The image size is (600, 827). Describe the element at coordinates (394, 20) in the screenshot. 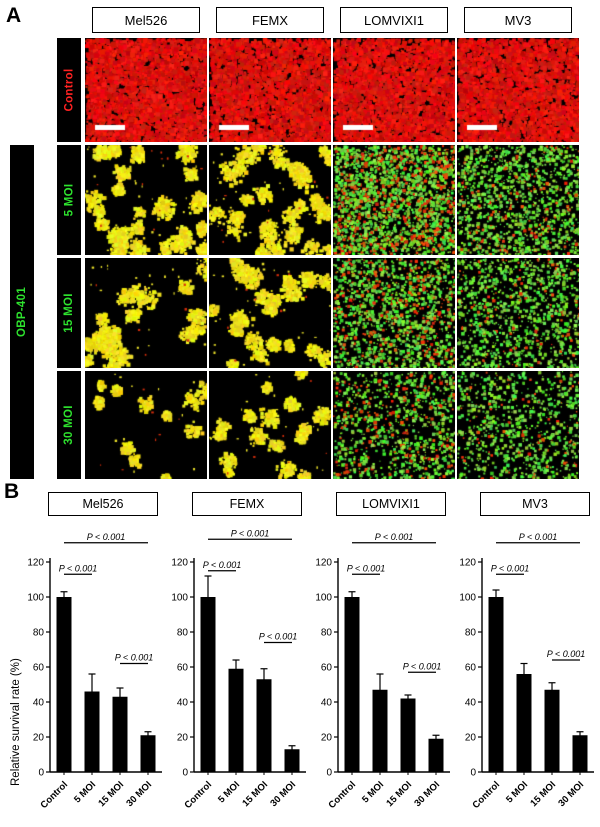

I see `column-header-lomvixi1: LOMVIXI1` at that location.